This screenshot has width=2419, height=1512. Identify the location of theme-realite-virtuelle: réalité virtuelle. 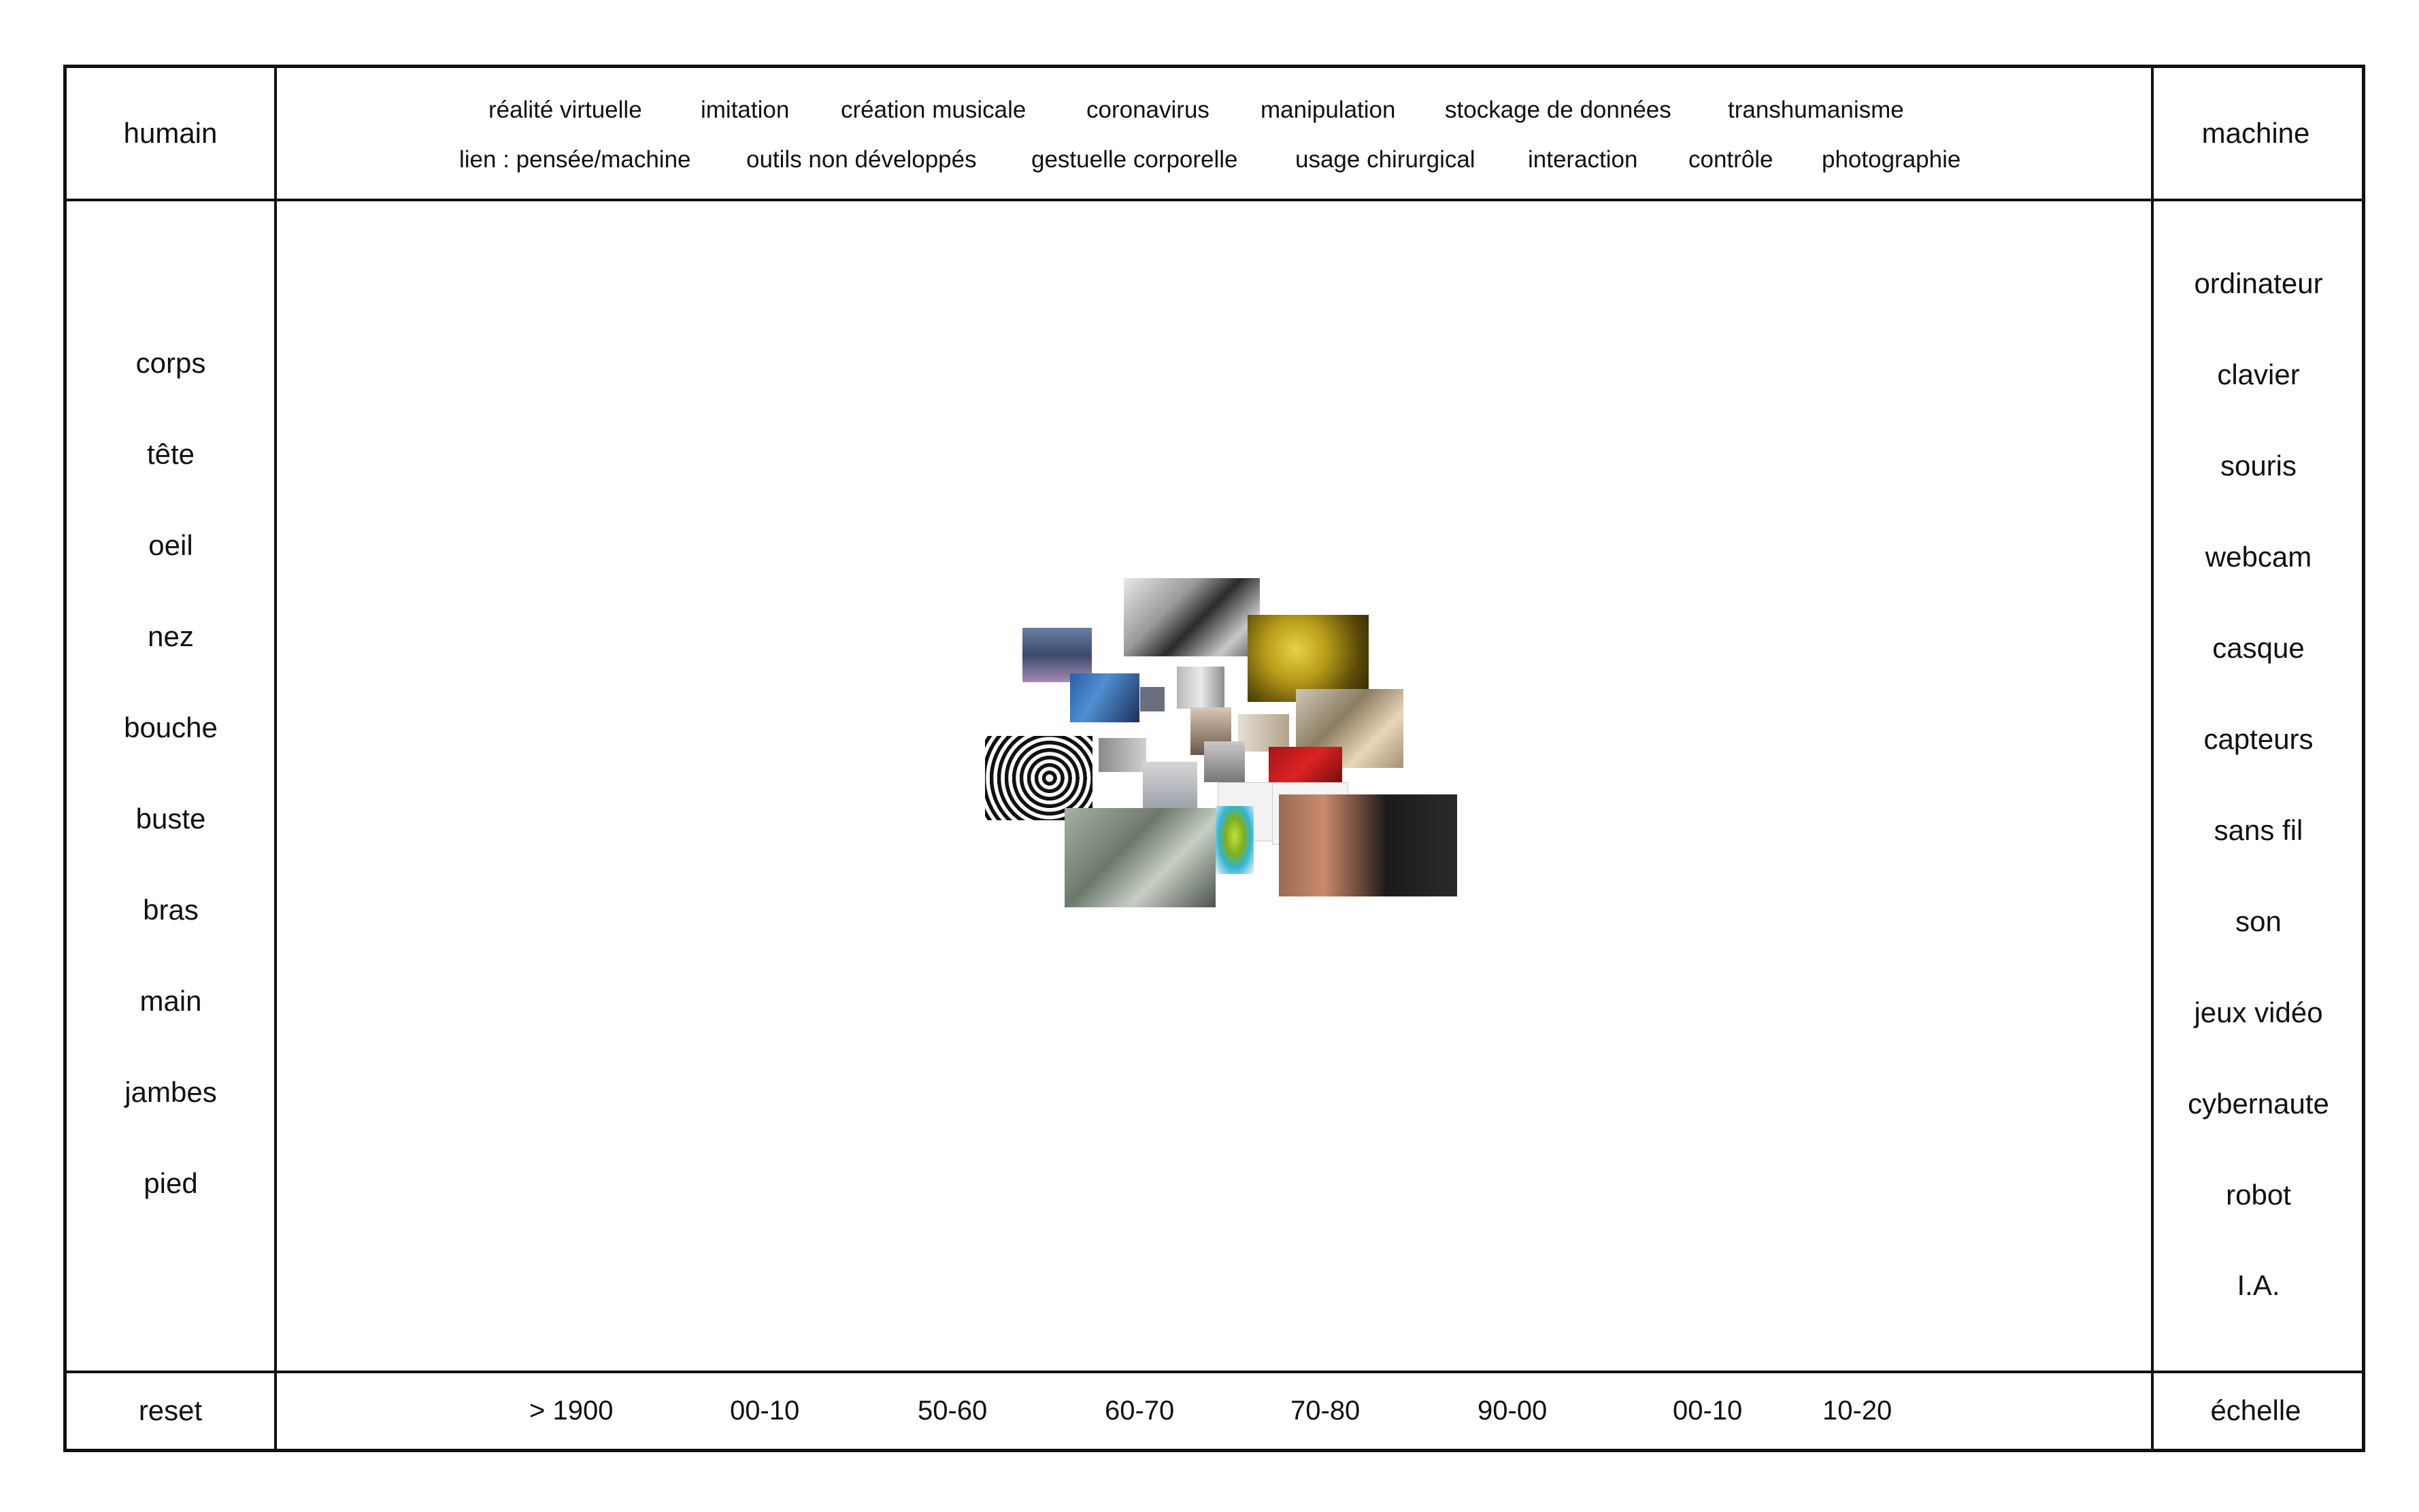
(565, 110).